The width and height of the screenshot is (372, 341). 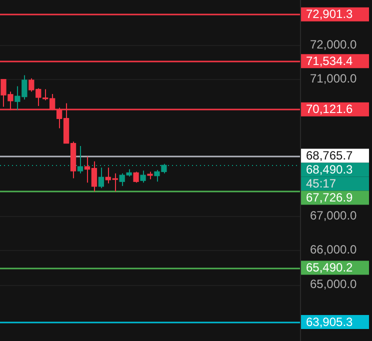 I want to click on ref-line-label: 67,726.9, so click(x=330, y=197).